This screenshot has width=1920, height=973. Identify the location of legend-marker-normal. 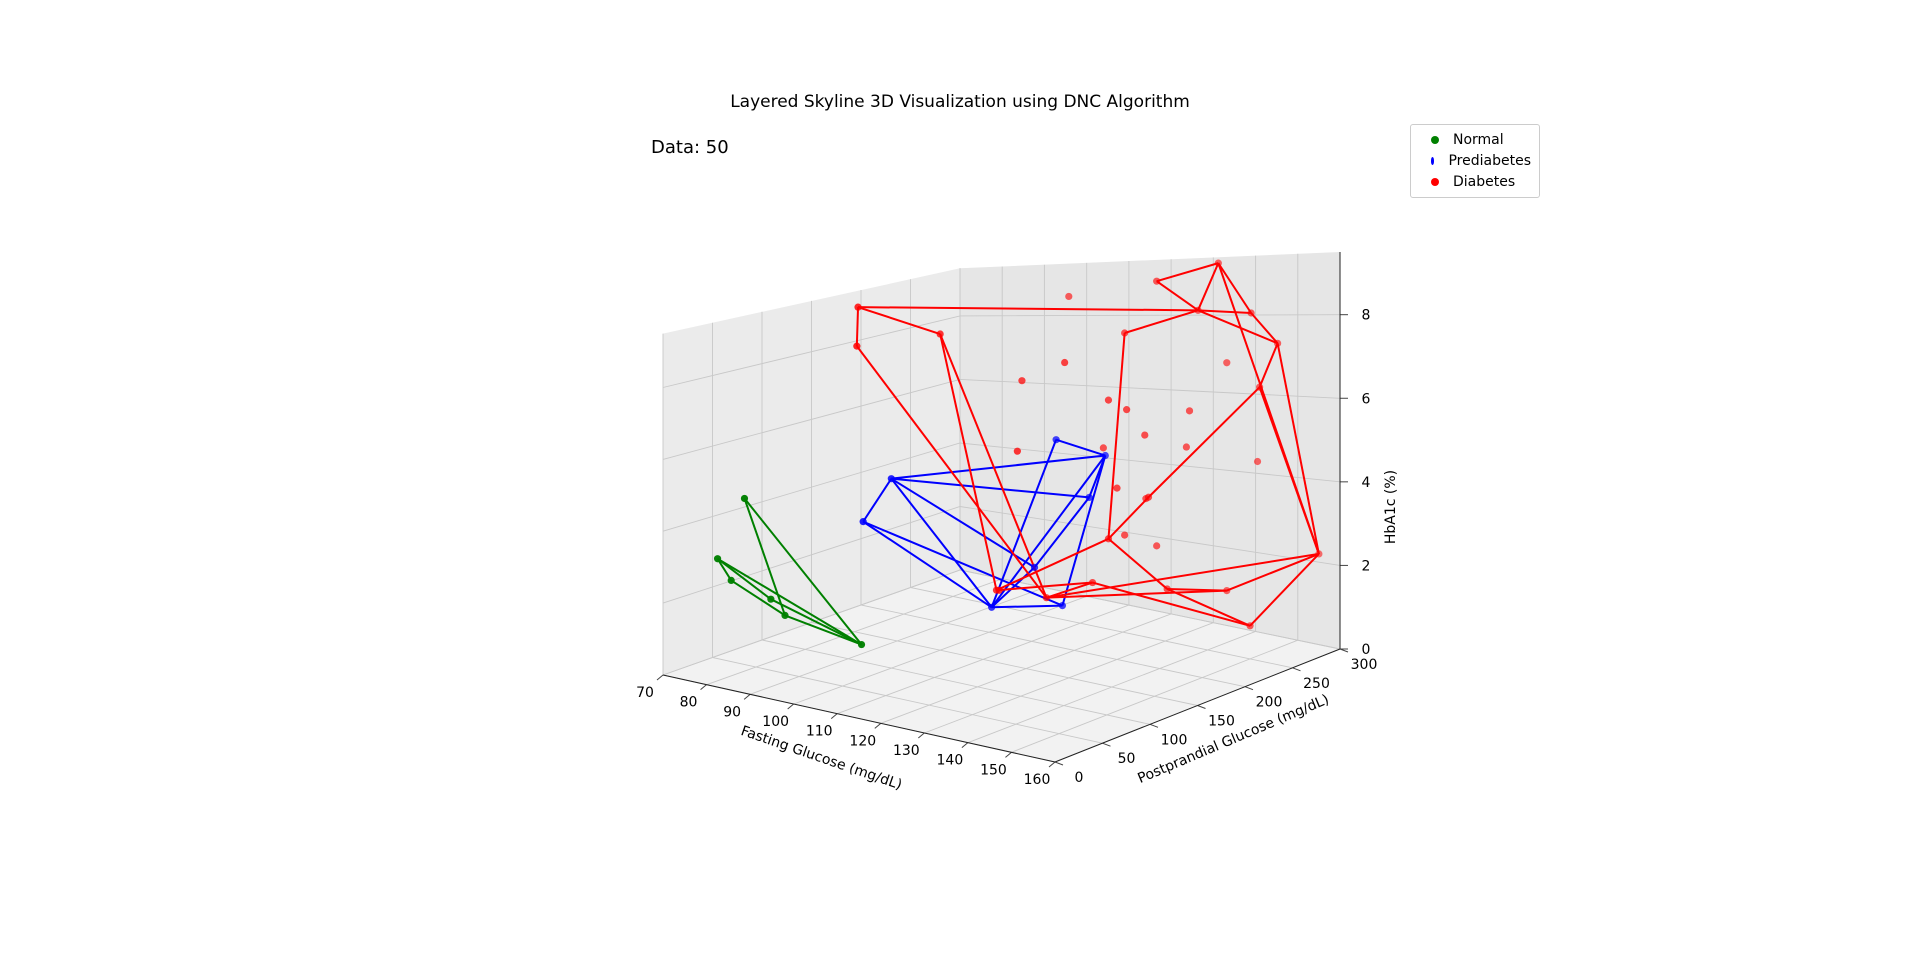
(1435, 139).